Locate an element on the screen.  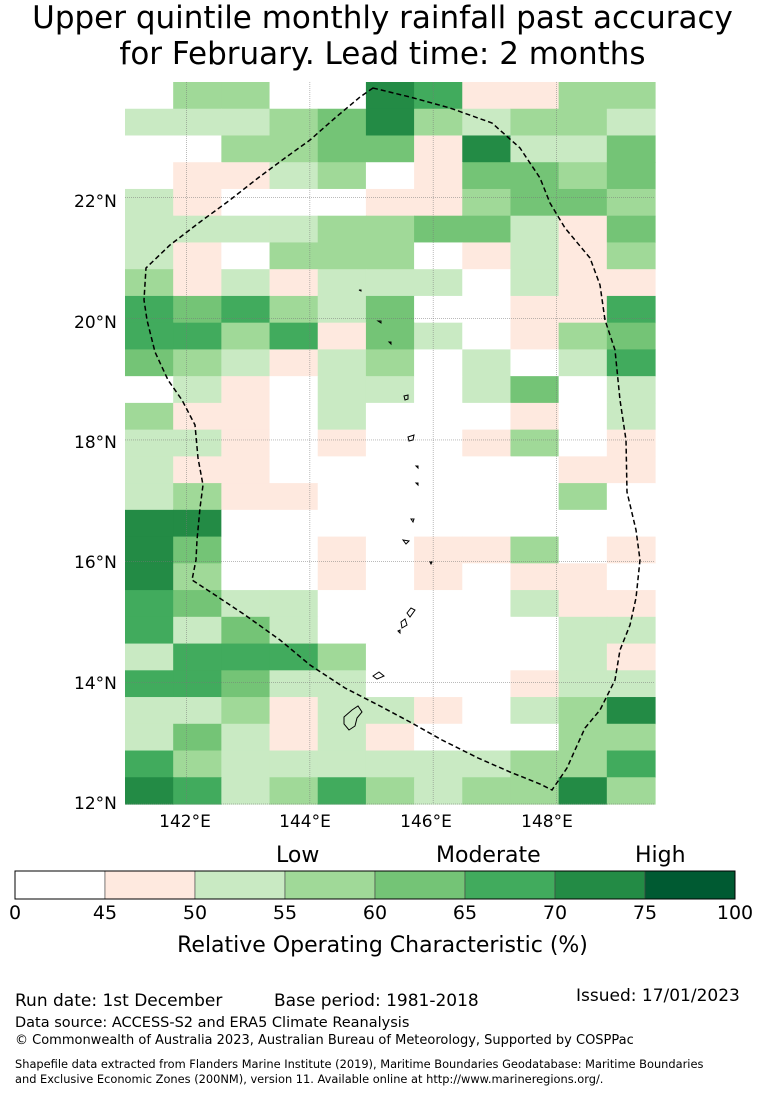
tinian-island is located at coordinates (404, 623).